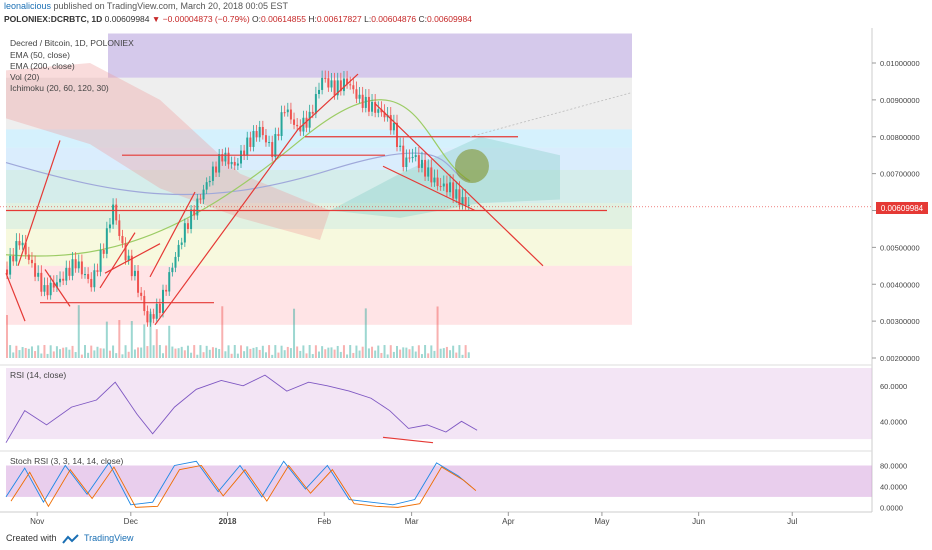 The width and height of the screenshot is (932, 550). What do you see at coordinates (53, 19) in the screenshot?
I see `symbol-label: POLONIEX:DCRBTC, 1D` at bounding box center [53, 19].